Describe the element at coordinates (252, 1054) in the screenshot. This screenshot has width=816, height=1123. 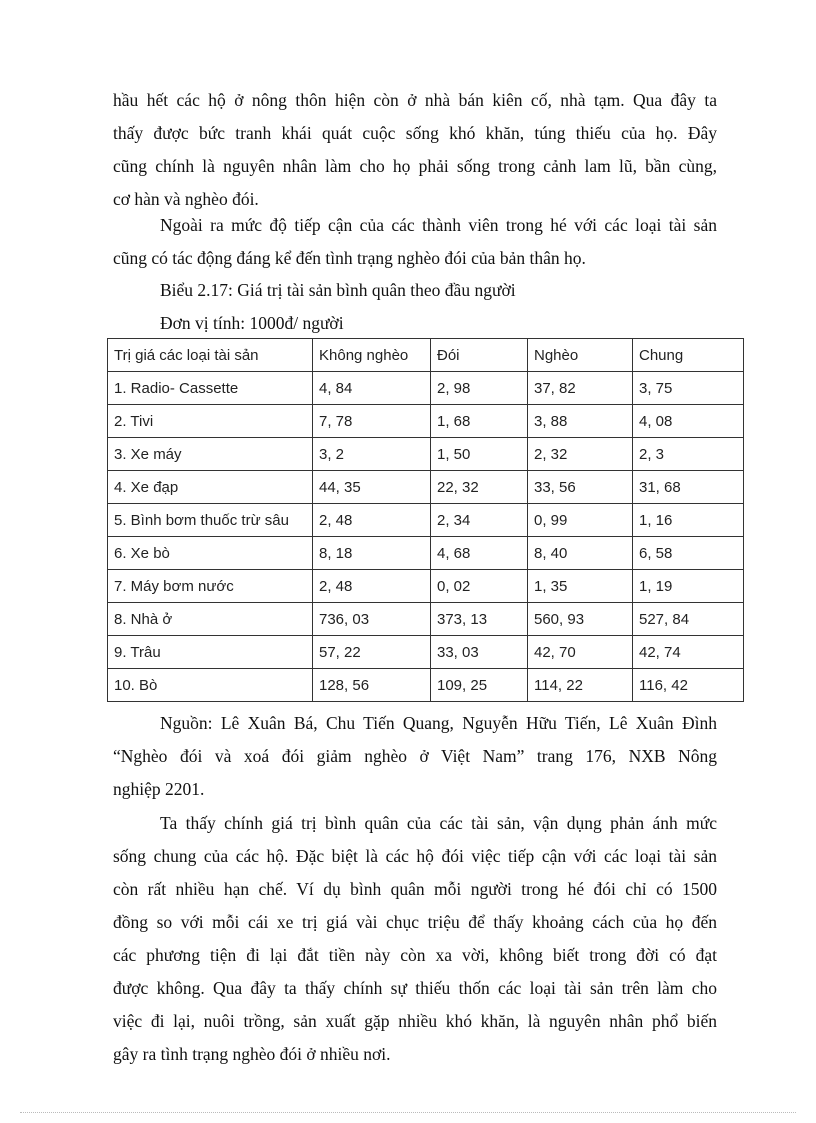
I see `text-line: gây ra tình trạng nghèo đói ở nhiều nơi.` at that location.